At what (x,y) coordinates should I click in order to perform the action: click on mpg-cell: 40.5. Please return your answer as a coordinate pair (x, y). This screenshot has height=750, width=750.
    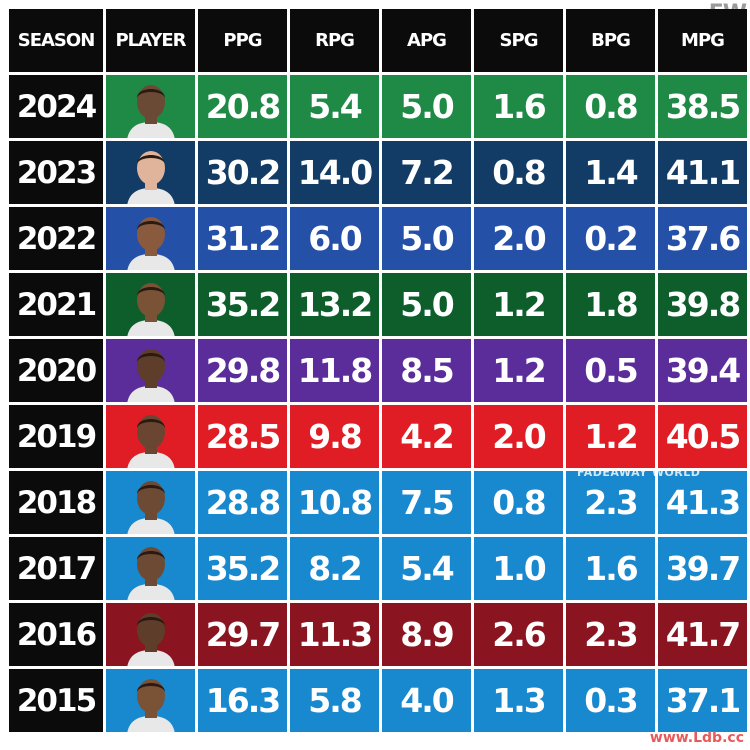
    Looking at the image, I should click on (702, 436).